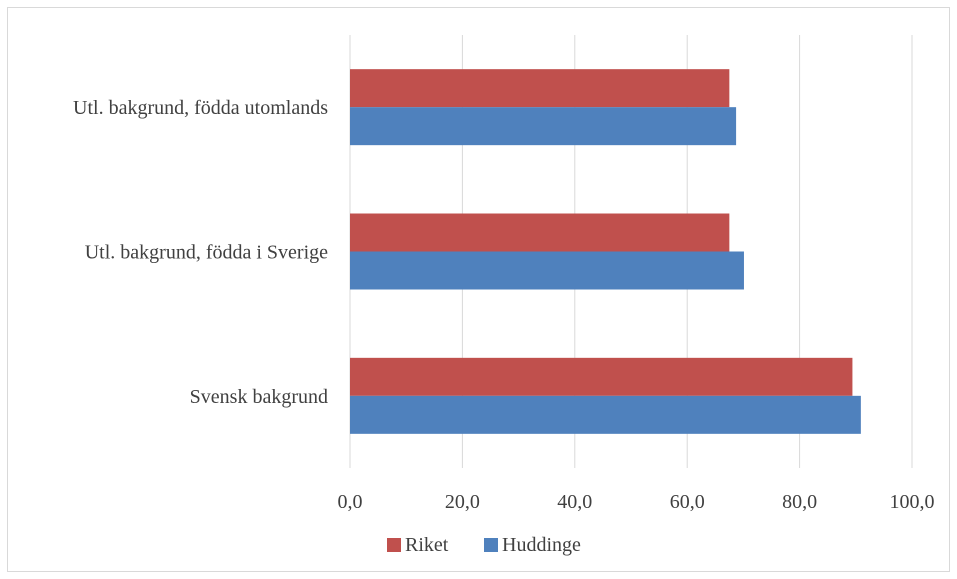  Describe the element at coordinates (491, 545) in the screenshot. I see `legend-swatch-huddinge` at that location.